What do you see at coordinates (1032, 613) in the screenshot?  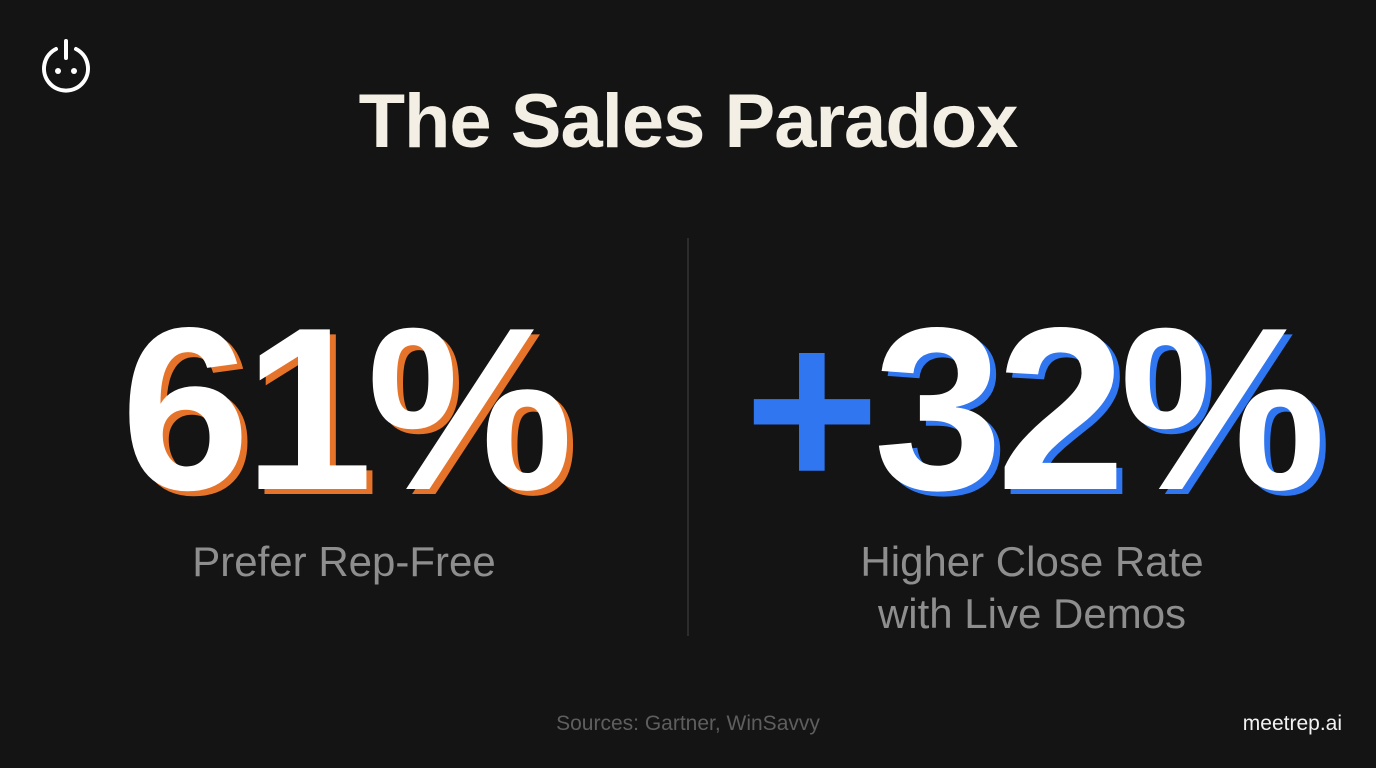 I see `label-line: with Live Demos` at bounding box center [1032, 613].